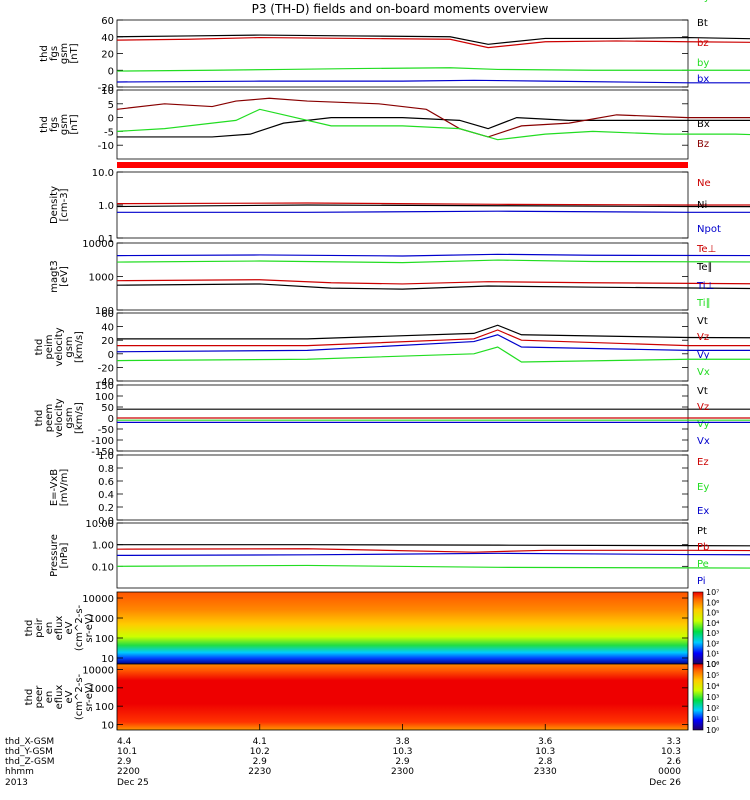  I want to click on y-tick-label: -5, so click(109, 132).